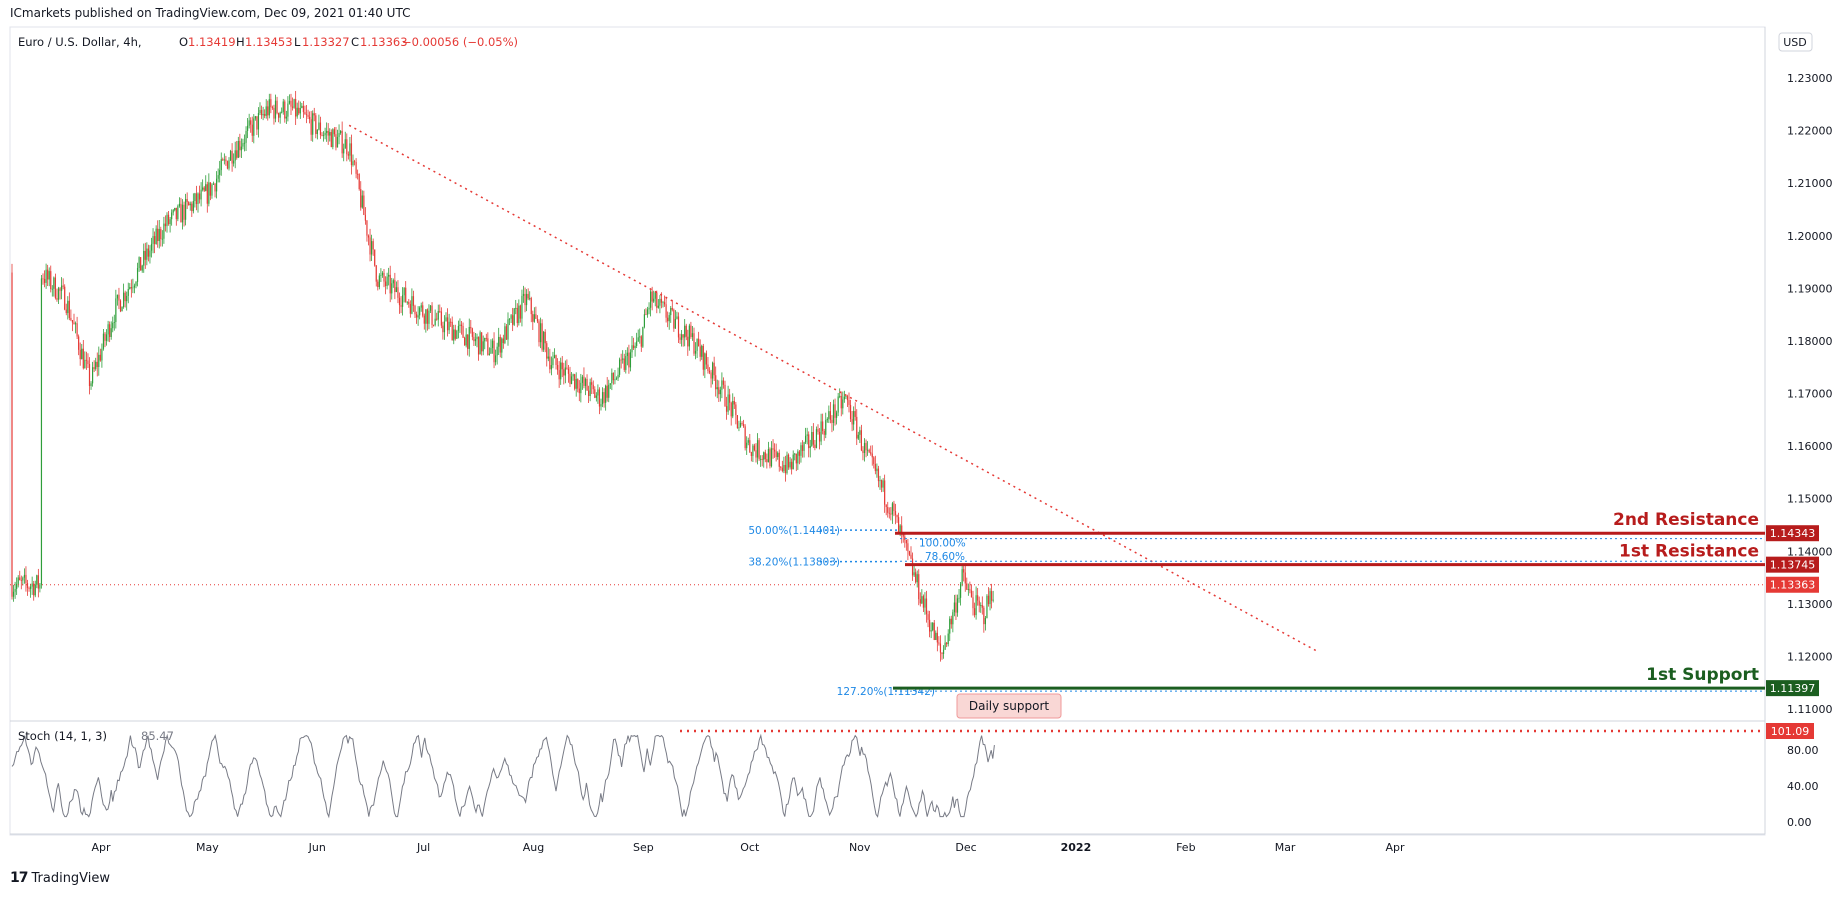  I want to click on legend-high-label: H, so click(240, 42).